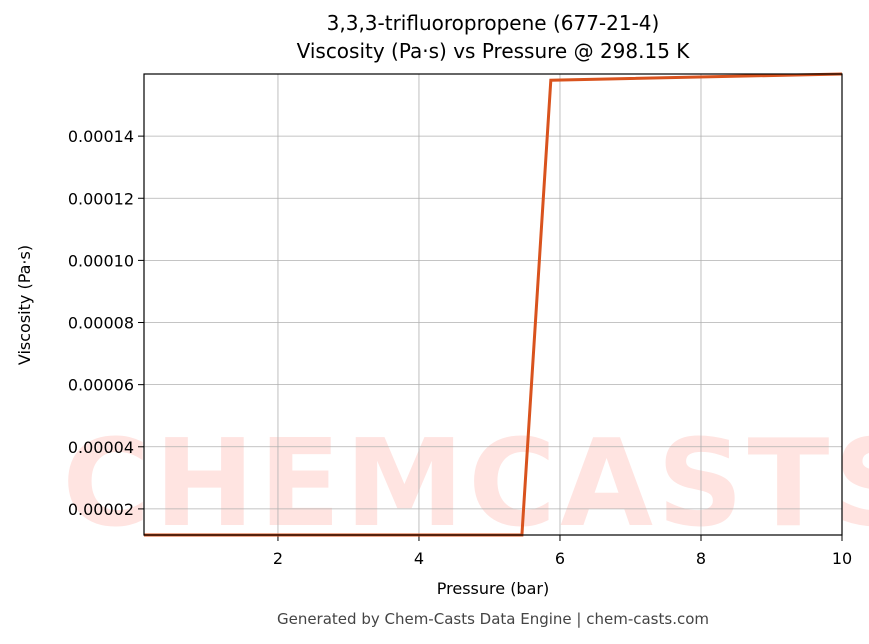  What do you see at coordinates (701, 558) in the screenshot?
I see `x-tick-label: 8` at bounding box center [701, 558].